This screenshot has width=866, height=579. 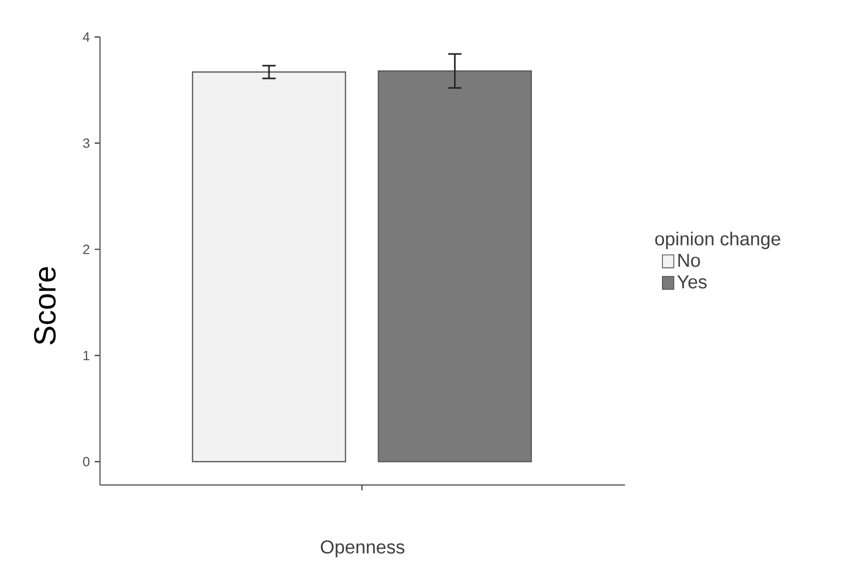 What do you see at coordinates (689, 260) in the screenshot?
I see `legend-label: No` at bounding box center [689, 260].